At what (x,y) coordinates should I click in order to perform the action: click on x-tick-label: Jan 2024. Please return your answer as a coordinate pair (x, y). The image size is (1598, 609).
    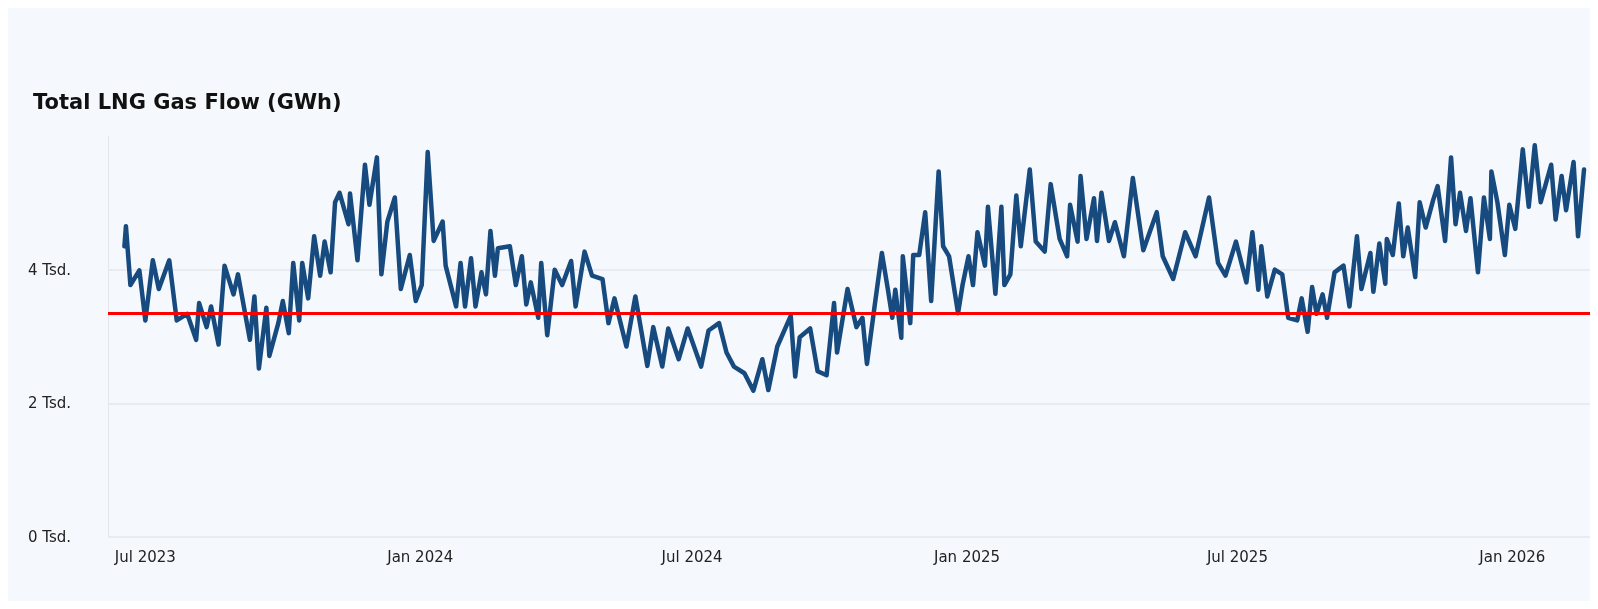
    Looking at the image, I should click on (420, 556).